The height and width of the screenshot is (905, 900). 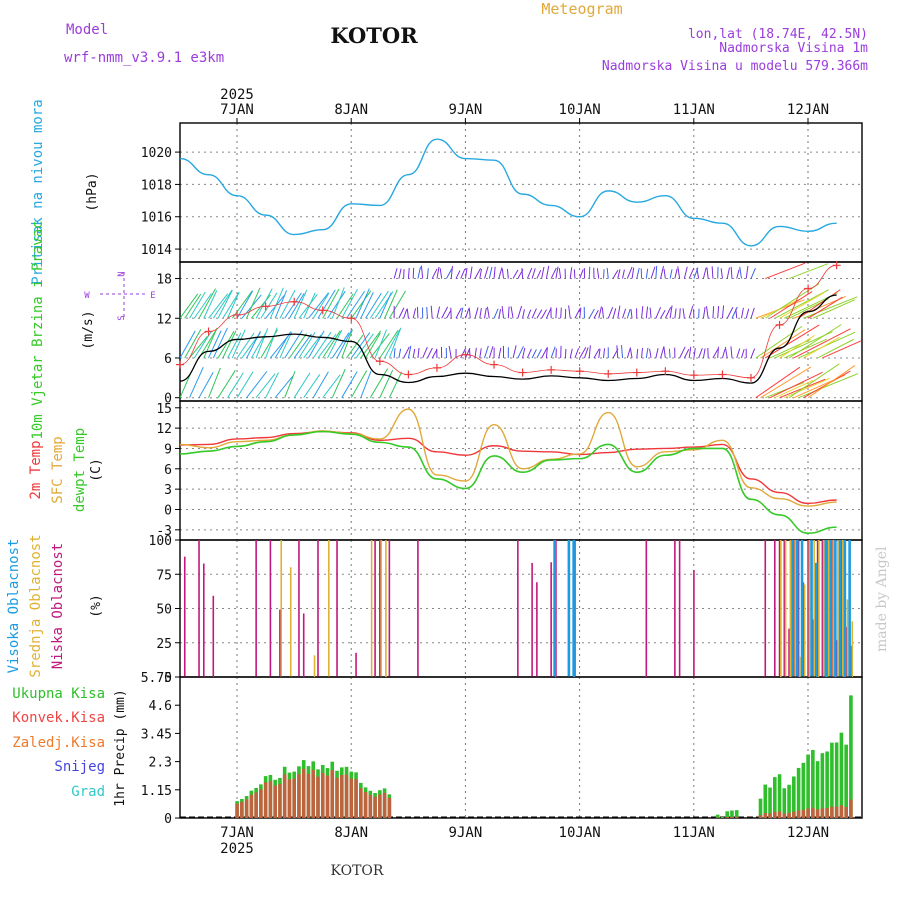 I want to click on bottom-day-label: 8JAN, so click(x=351, y=833).